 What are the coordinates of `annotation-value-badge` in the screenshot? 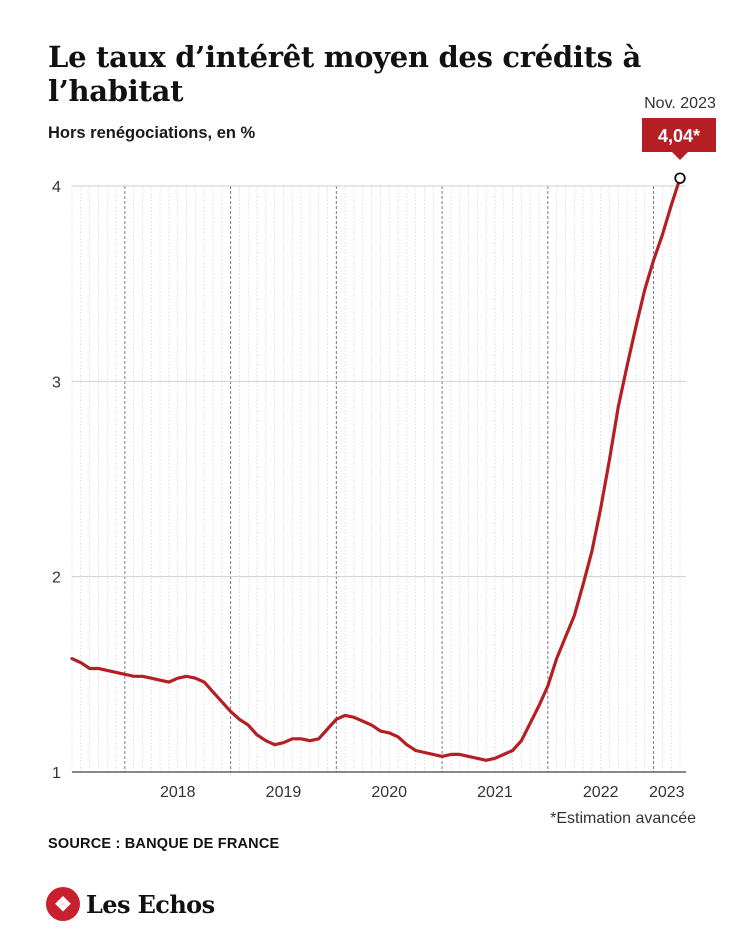 It's located at (679, 139).